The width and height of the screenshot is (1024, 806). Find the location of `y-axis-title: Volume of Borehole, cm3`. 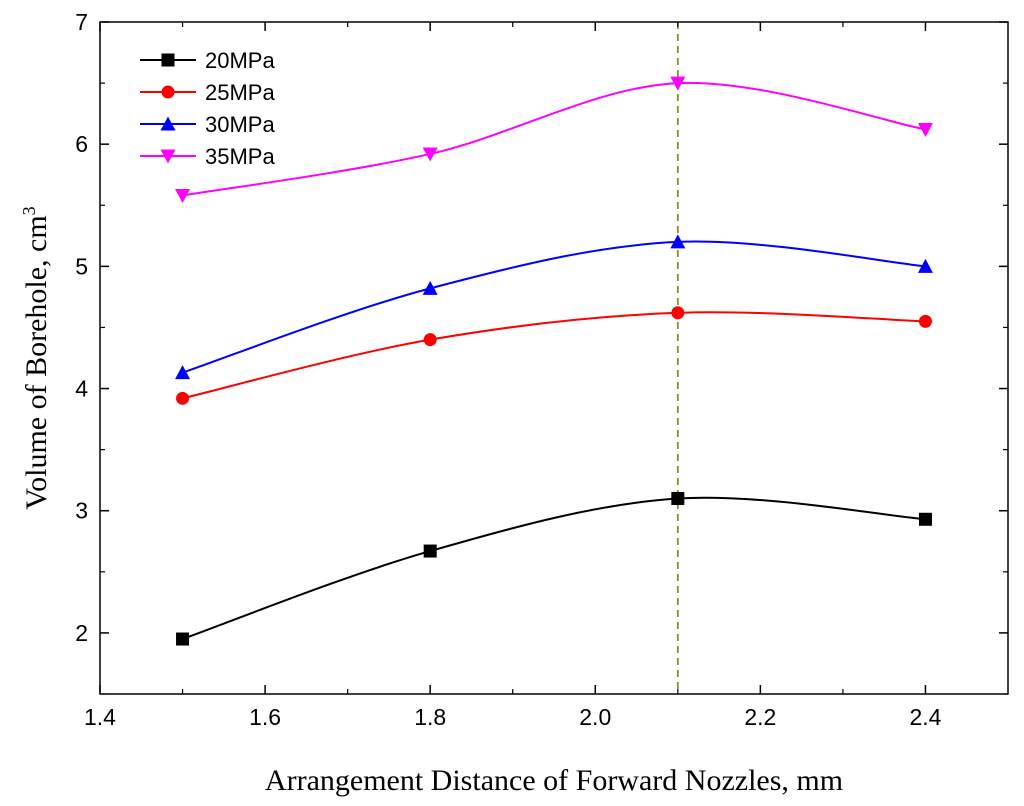

y-axis-title: Volume of Borehole, cm3 is located at coordinates (36, 357).